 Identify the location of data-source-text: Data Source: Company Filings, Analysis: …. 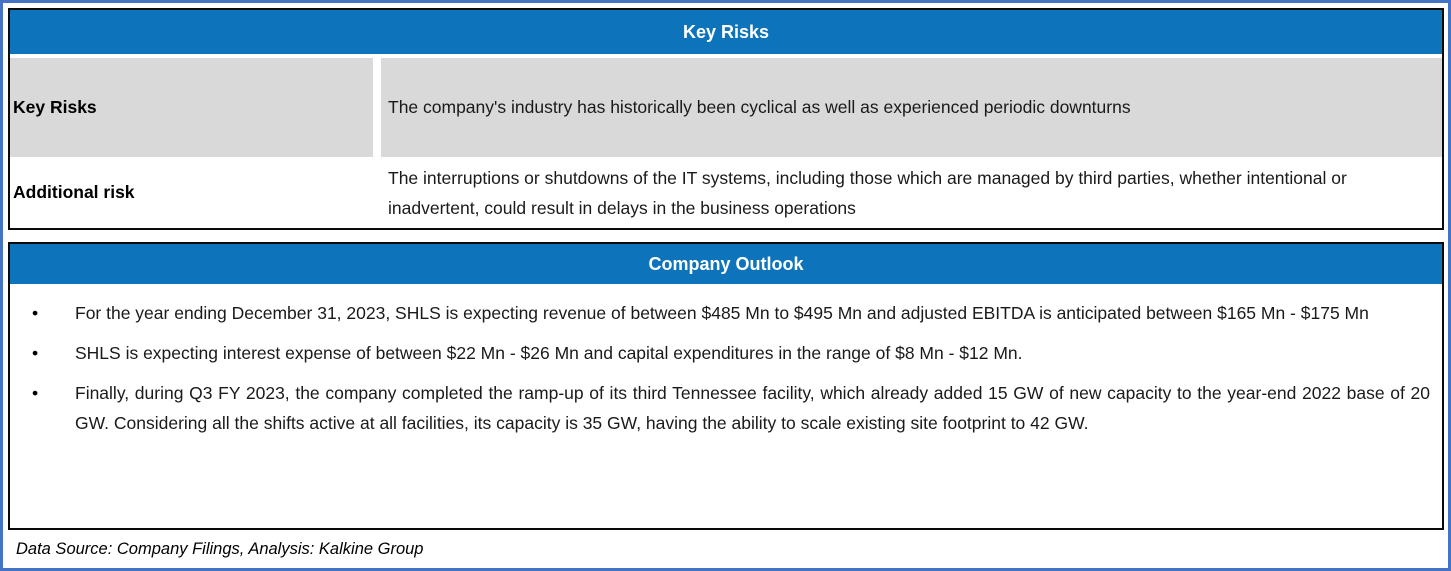
(220, 548).